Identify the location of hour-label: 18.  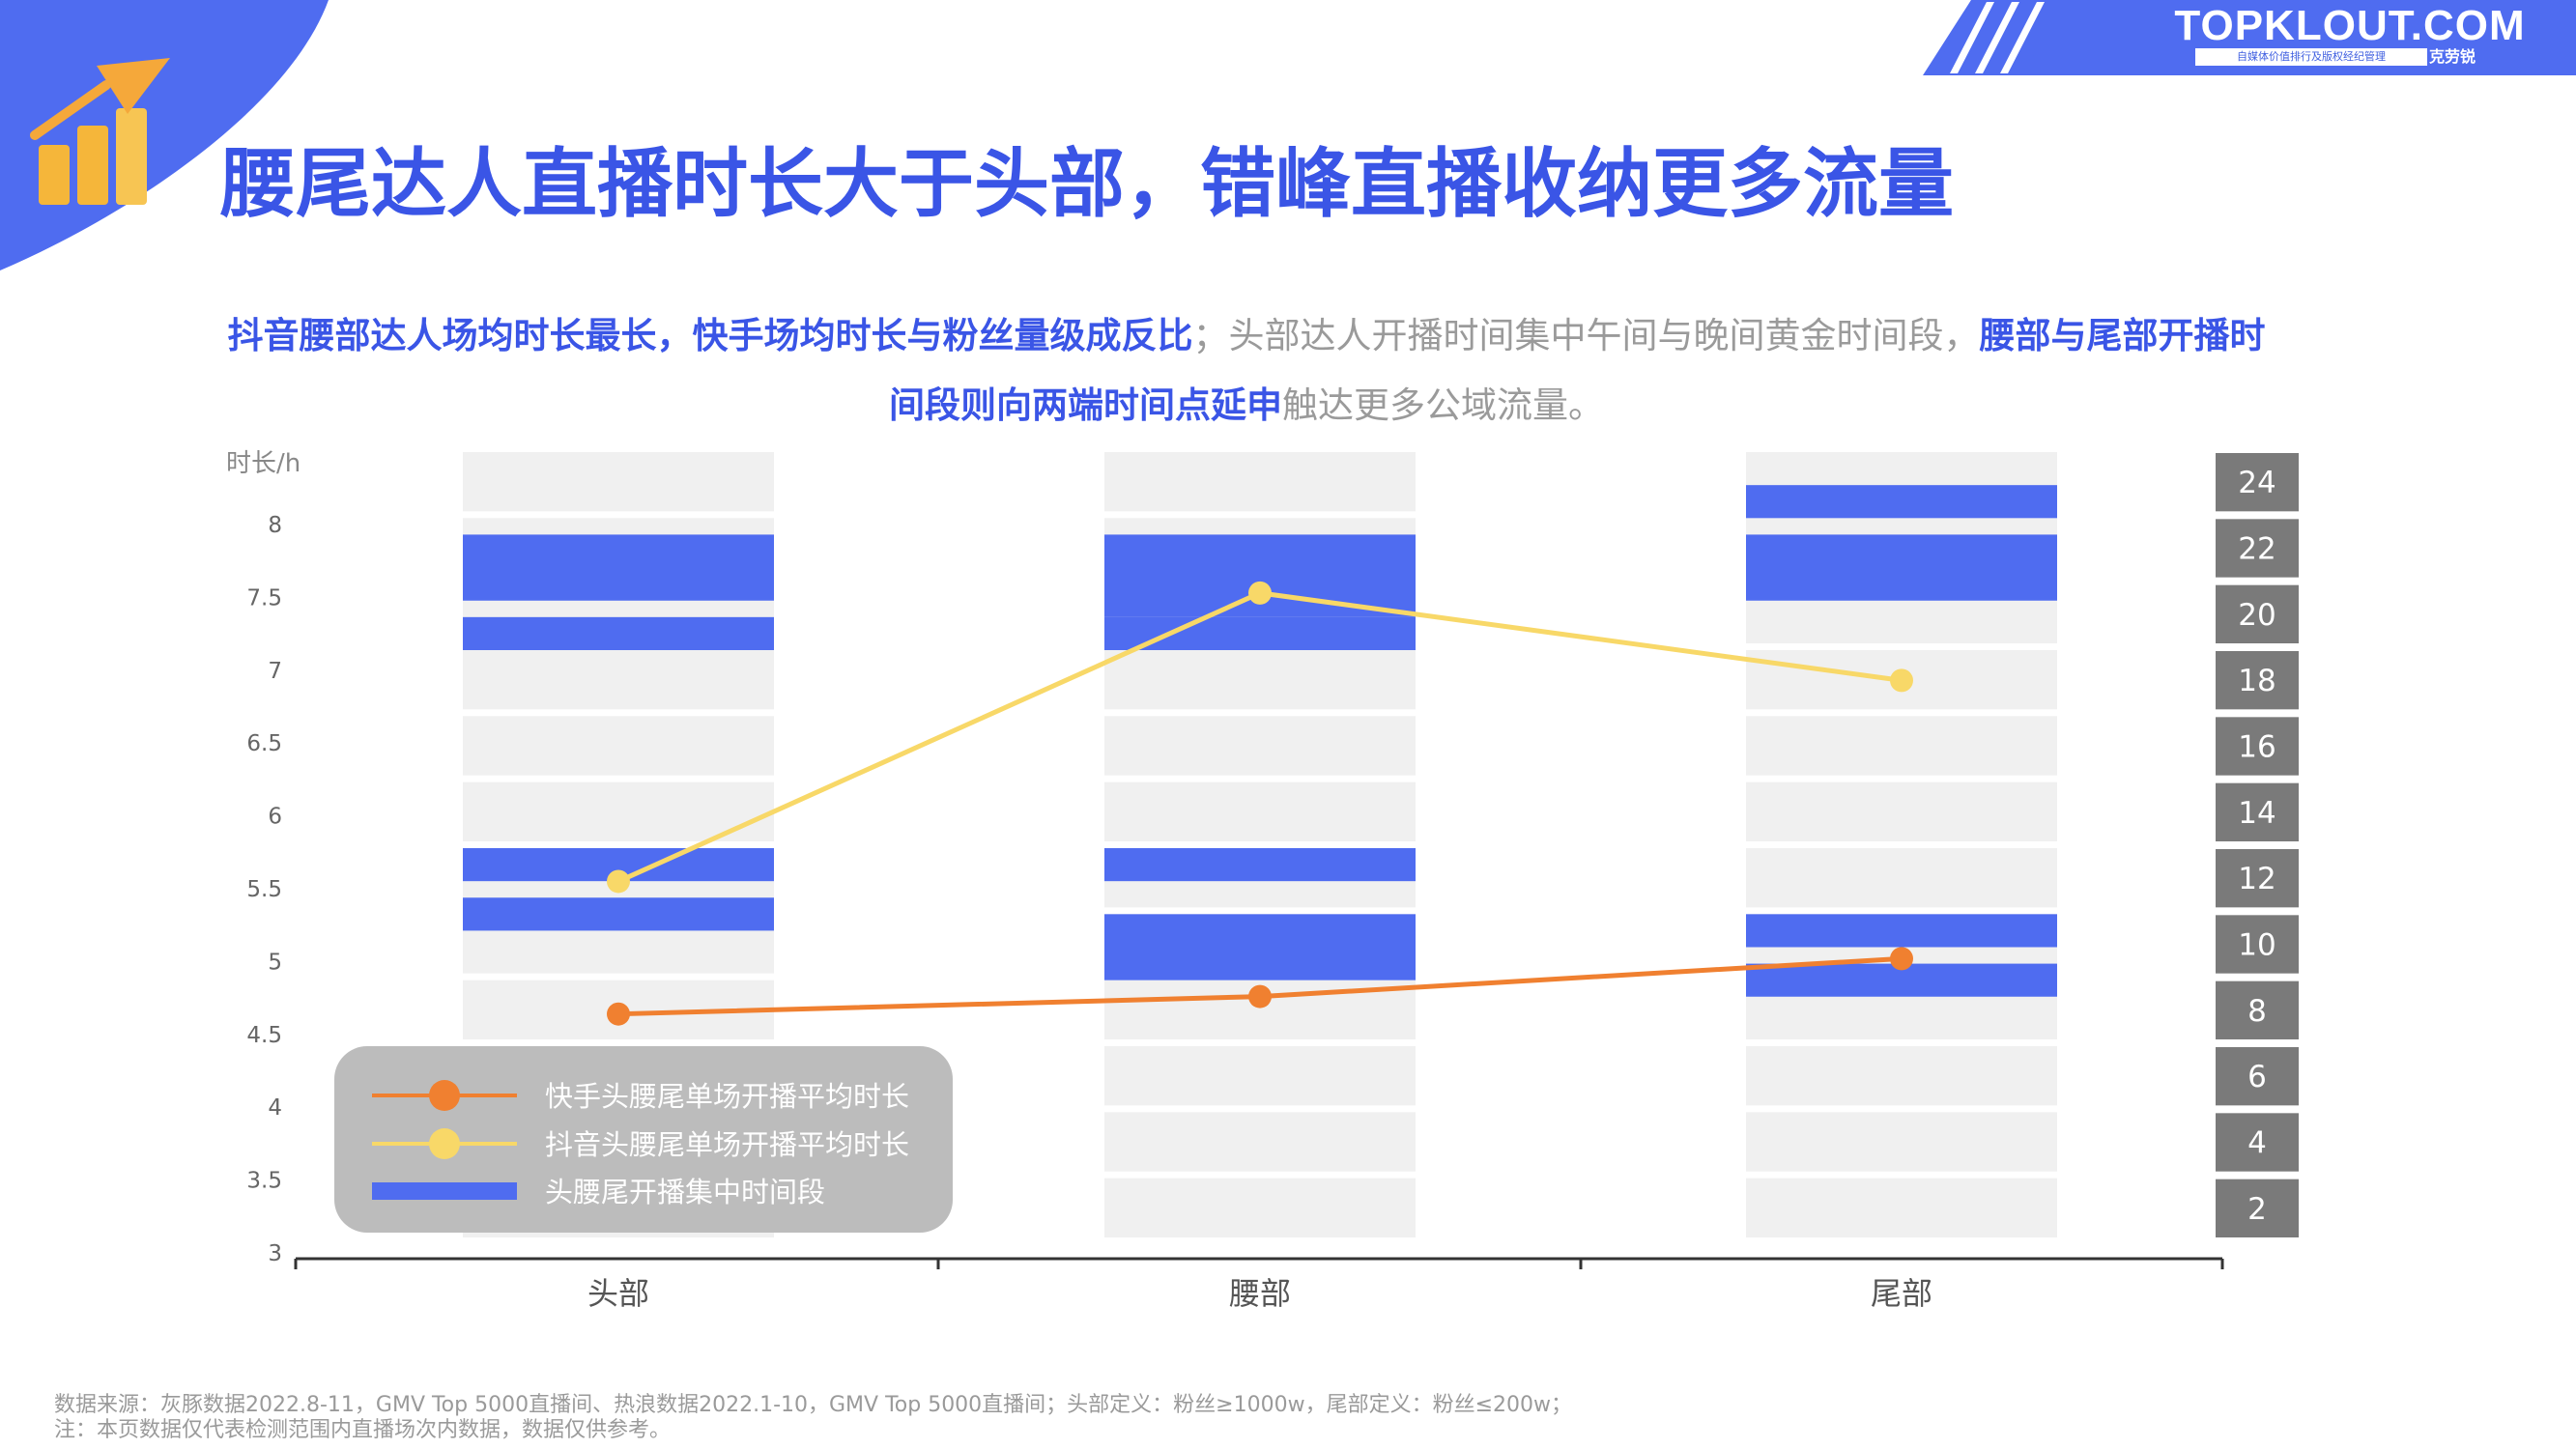
(2257, 681).